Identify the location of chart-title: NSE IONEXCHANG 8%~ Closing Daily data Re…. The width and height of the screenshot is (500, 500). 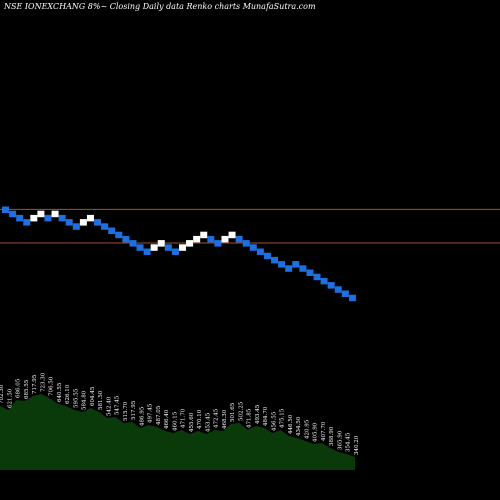
(159, 6).